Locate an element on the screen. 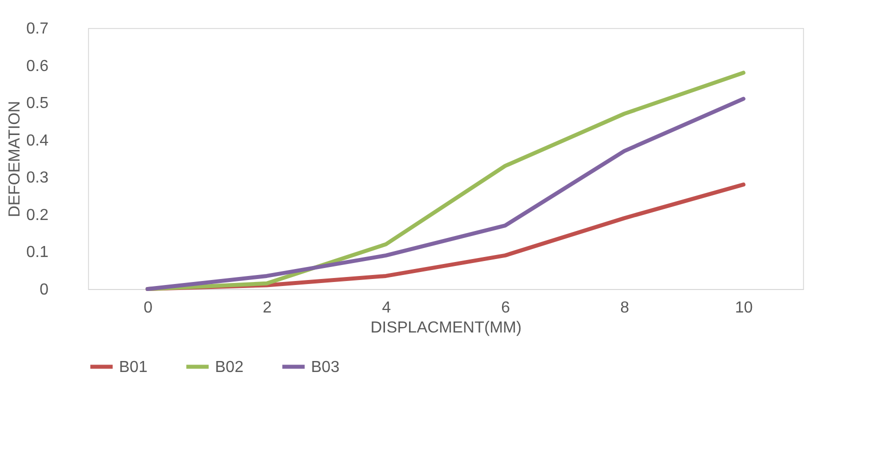  x-tick-label: 2 is located at coordinates (267, 308).